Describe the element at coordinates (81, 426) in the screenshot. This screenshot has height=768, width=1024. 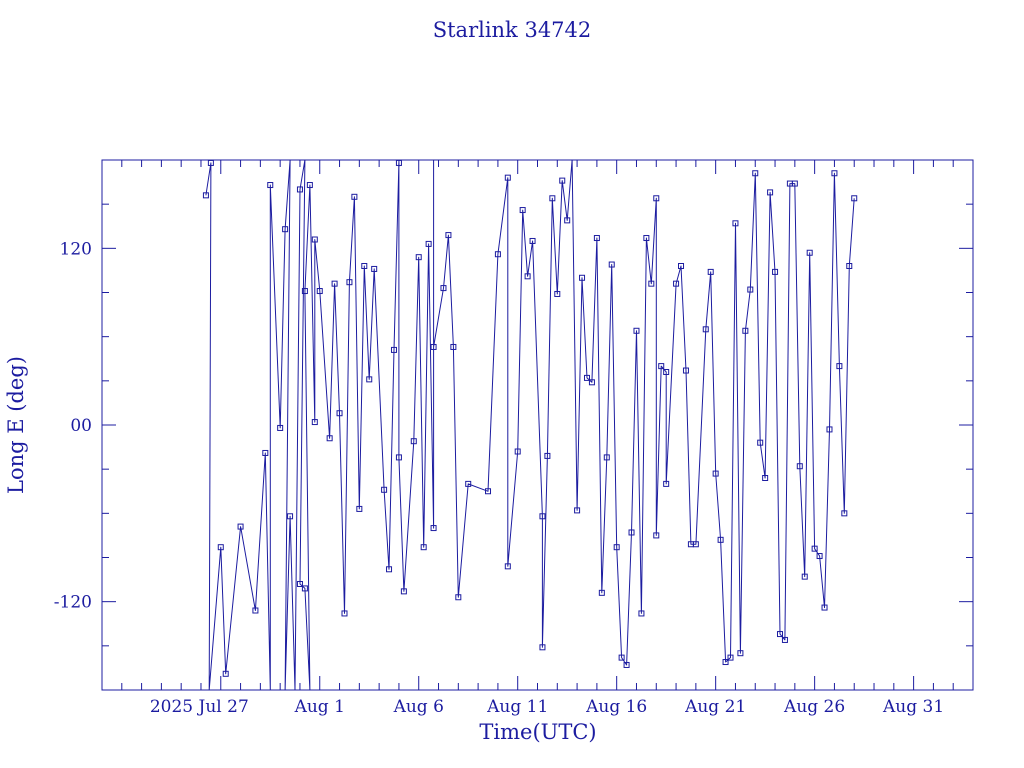
I see `y-tick-label: 00` at that location.